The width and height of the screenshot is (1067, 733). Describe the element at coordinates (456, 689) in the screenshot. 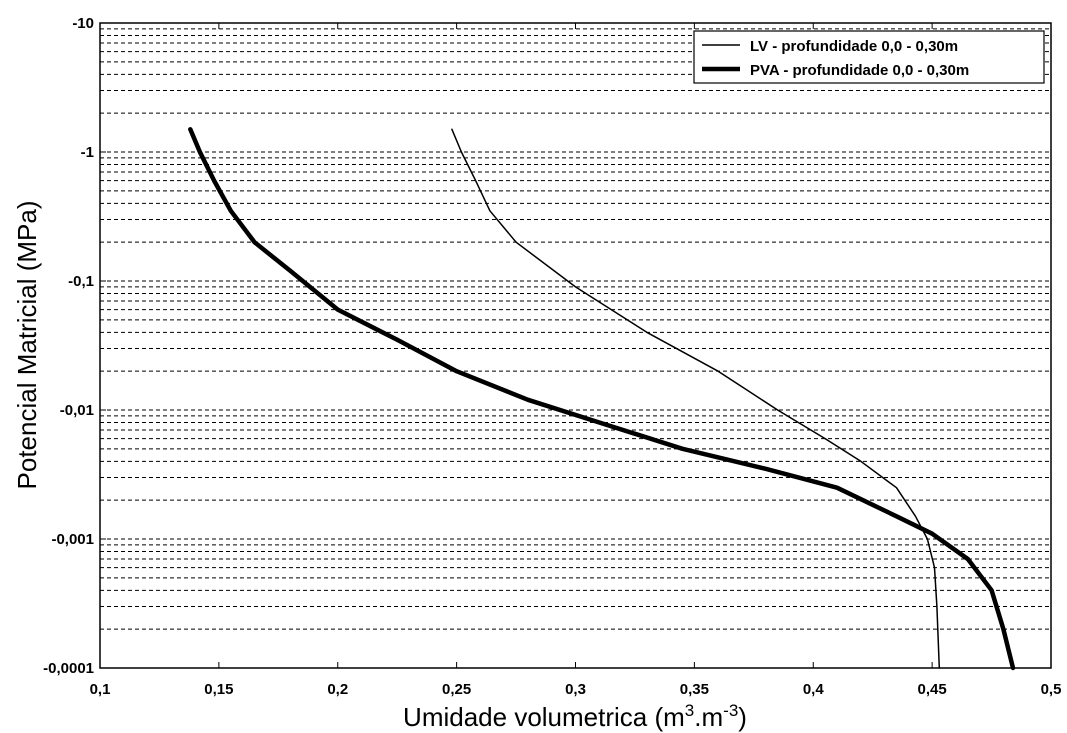

I see `x-tick-label: 0,25` at that location.